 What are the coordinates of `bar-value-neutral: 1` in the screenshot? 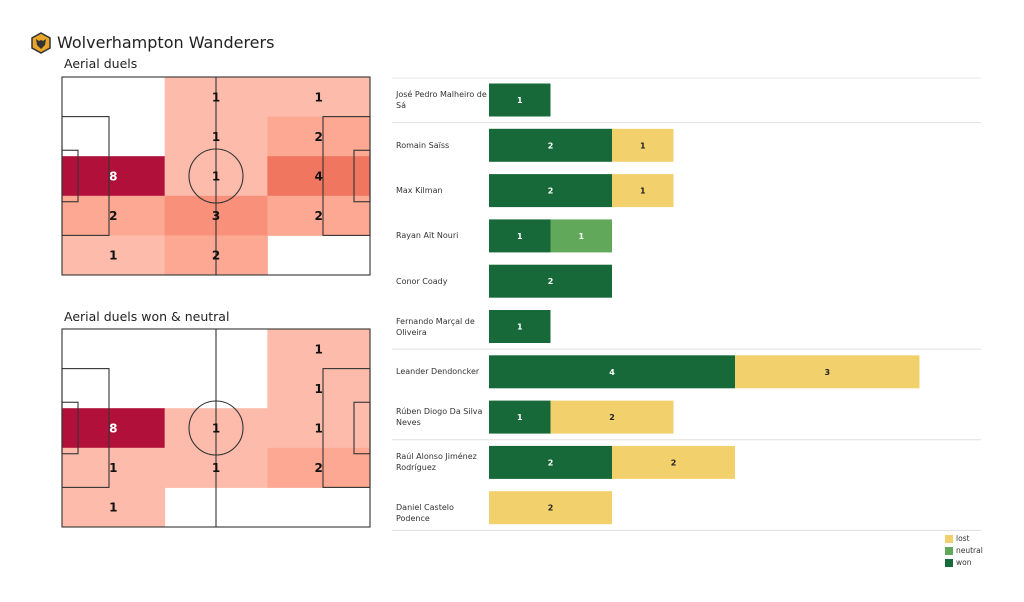 It's located at (581, 236).